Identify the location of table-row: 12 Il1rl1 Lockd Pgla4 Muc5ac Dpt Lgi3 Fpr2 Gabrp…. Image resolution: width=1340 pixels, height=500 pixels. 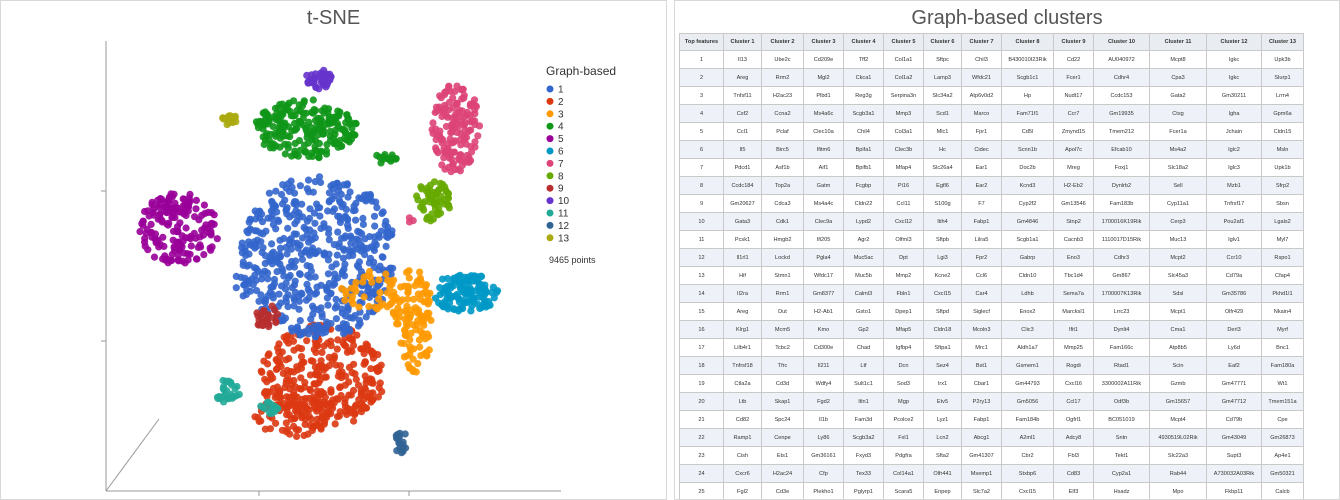
(991, 257).